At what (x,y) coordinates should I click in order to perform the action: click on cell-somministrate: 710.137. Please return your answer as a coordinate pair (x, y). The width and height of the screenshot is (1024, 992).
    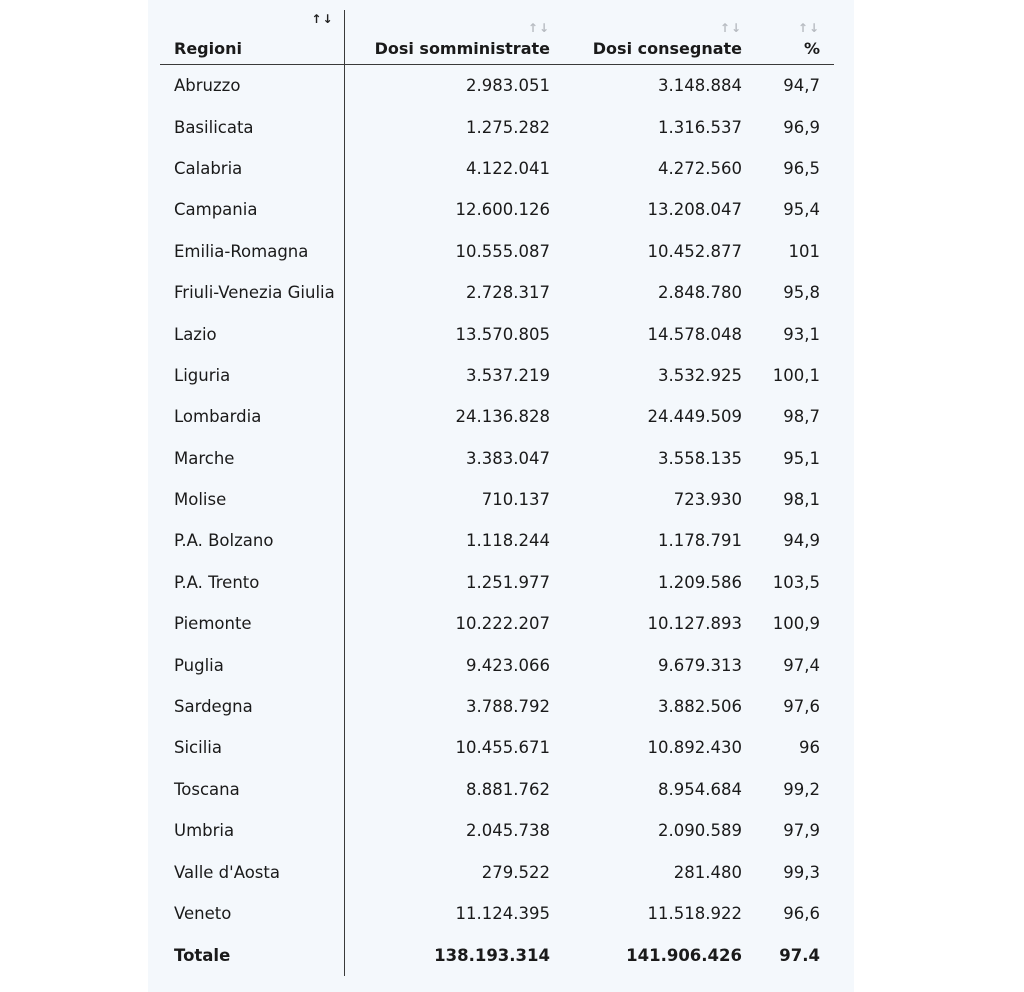
    Looking at the image, I should click on (515, 500).